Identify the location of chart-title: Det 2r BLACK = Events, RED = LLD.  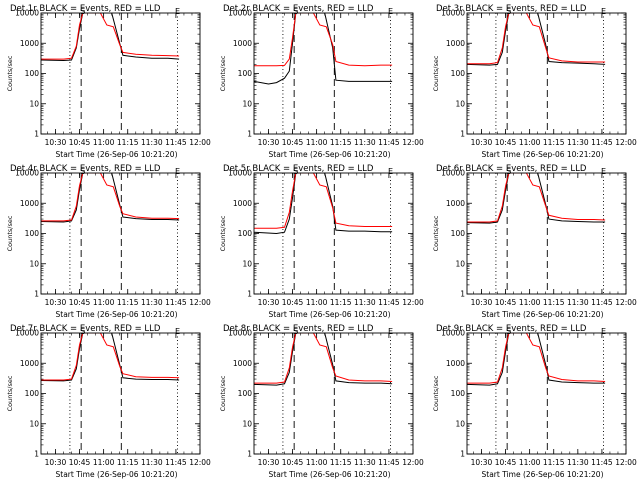
(298, 9).